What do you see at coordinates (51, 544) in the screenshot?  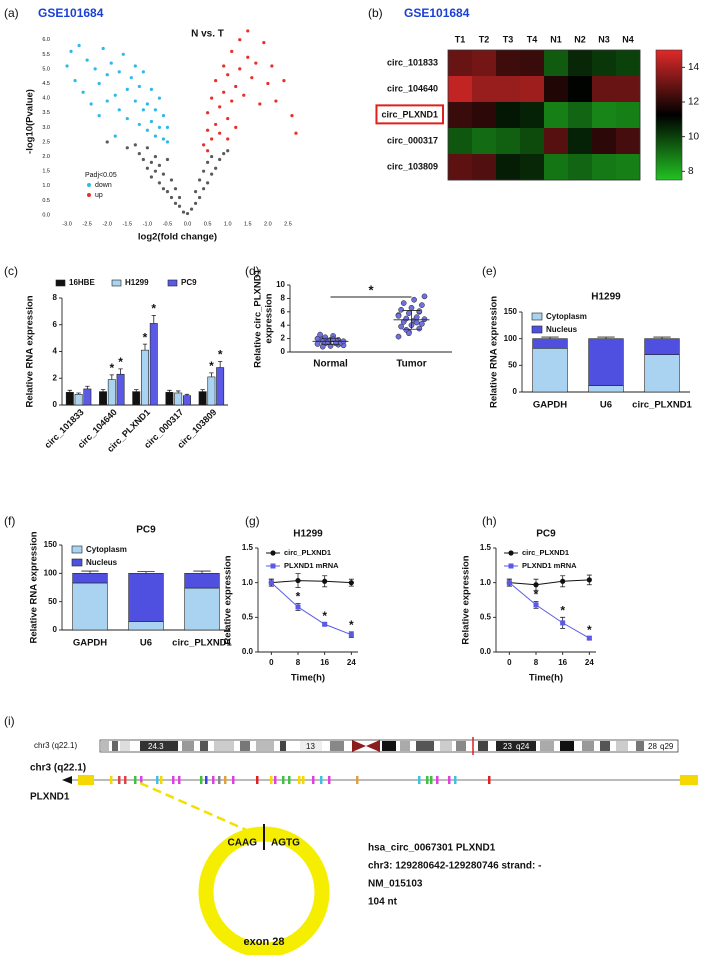 I see `y-tick-label: 150` at bounding box center [51, 544].